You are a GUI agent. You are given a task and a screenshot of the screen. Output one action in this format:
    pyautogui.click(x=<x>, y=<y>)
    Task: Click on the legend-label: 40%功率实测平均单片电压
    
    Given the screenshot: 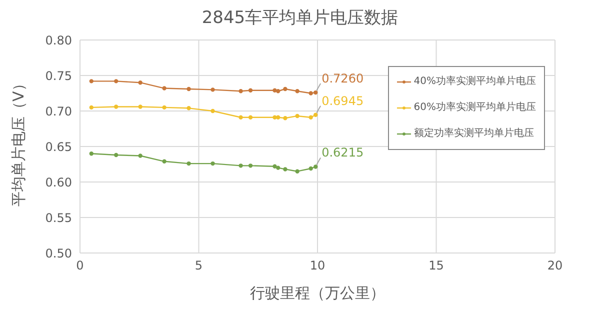 What is the action you would take?
    pyautogui.click(x=475, y=81)
    